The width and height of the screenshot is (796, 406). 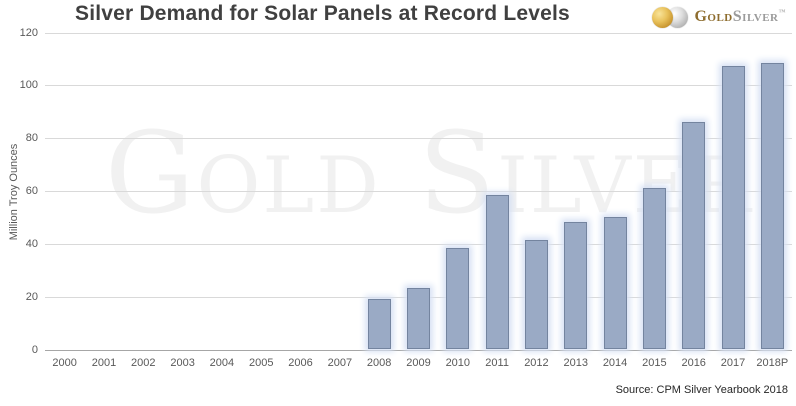 What do you see at coordinates (31, 191) in the screenshot?
I see `y-tick-label-60: 60` at bounding box center [31, 191].